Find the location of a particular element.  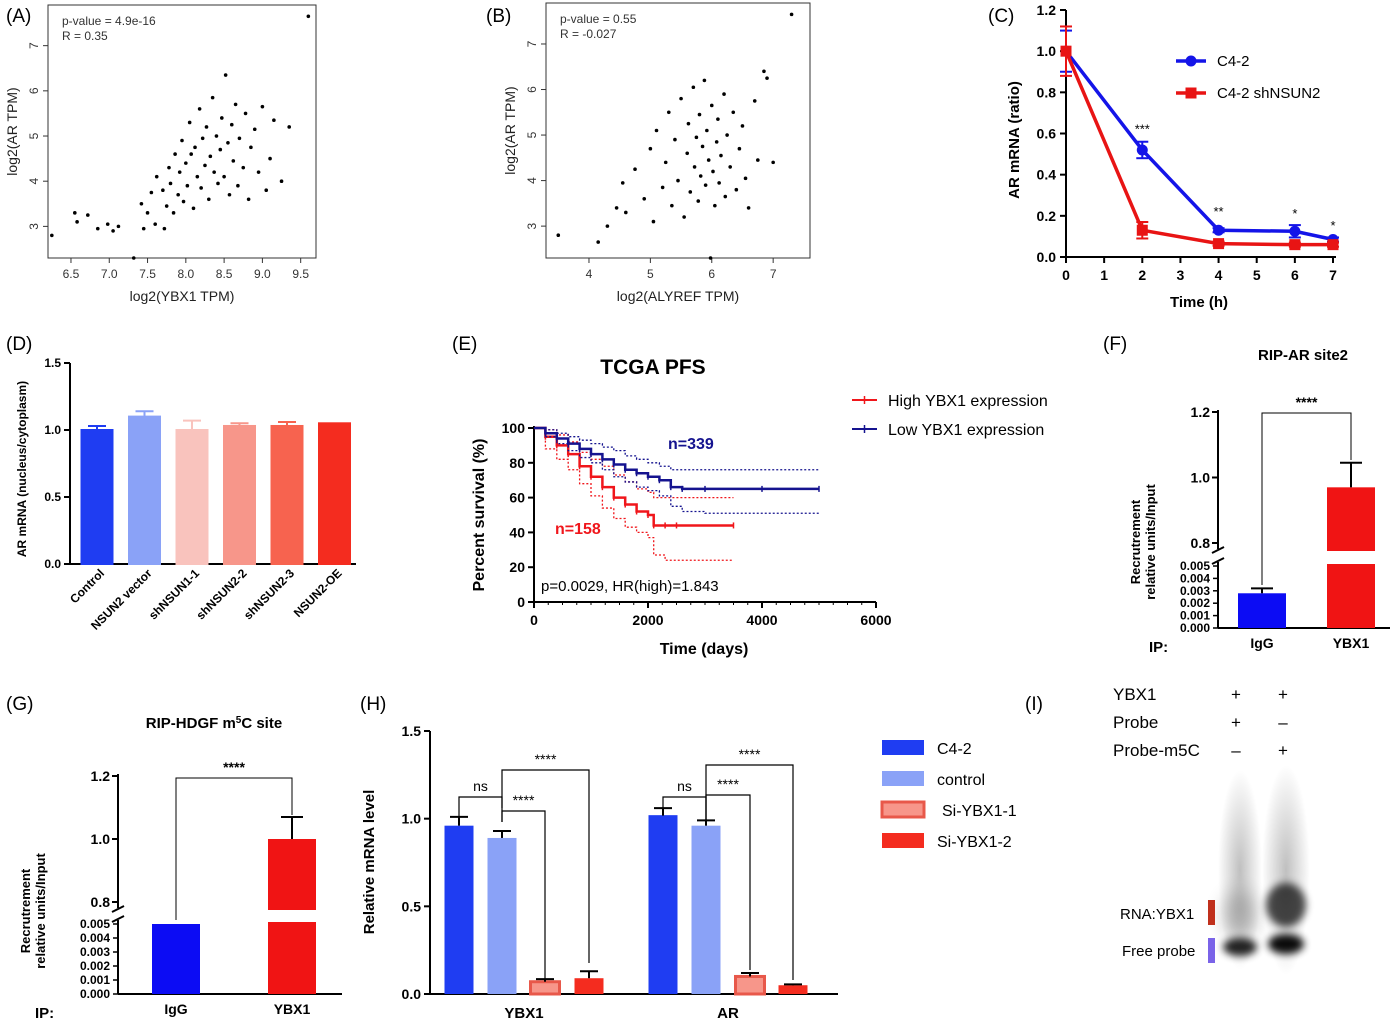

survival-curve is located at coordinates (634, 476).